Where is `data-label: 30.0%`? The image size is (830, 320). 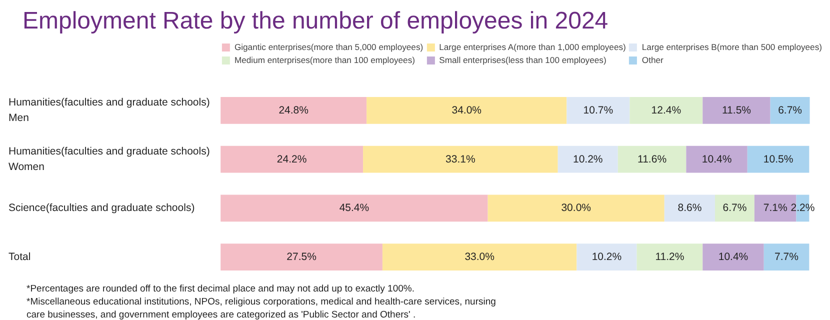 data-label: 30.0% is located at coordinates (576, 208).